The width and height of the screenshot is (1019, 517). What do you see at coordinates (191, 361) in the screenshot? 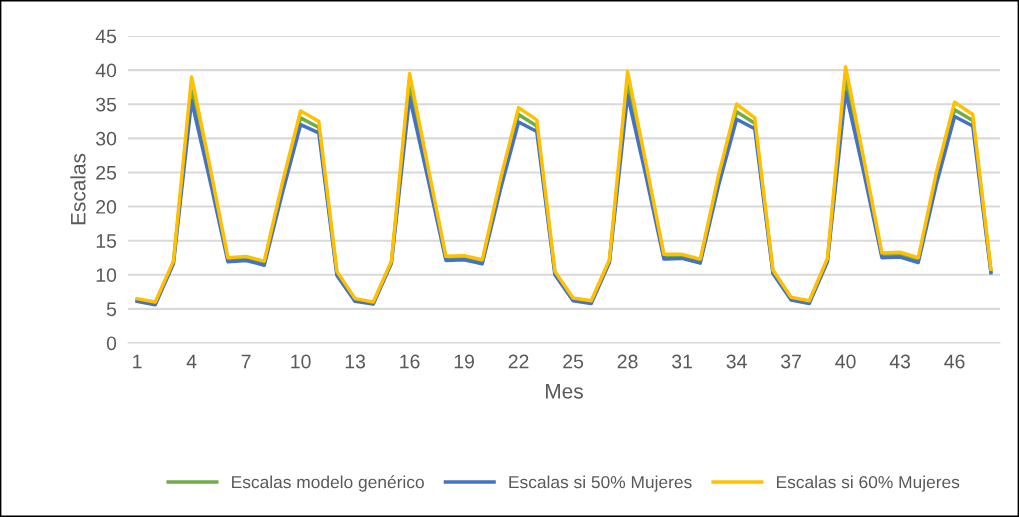
I see `x-tick-label: 4` at bounding box center [191, 361].